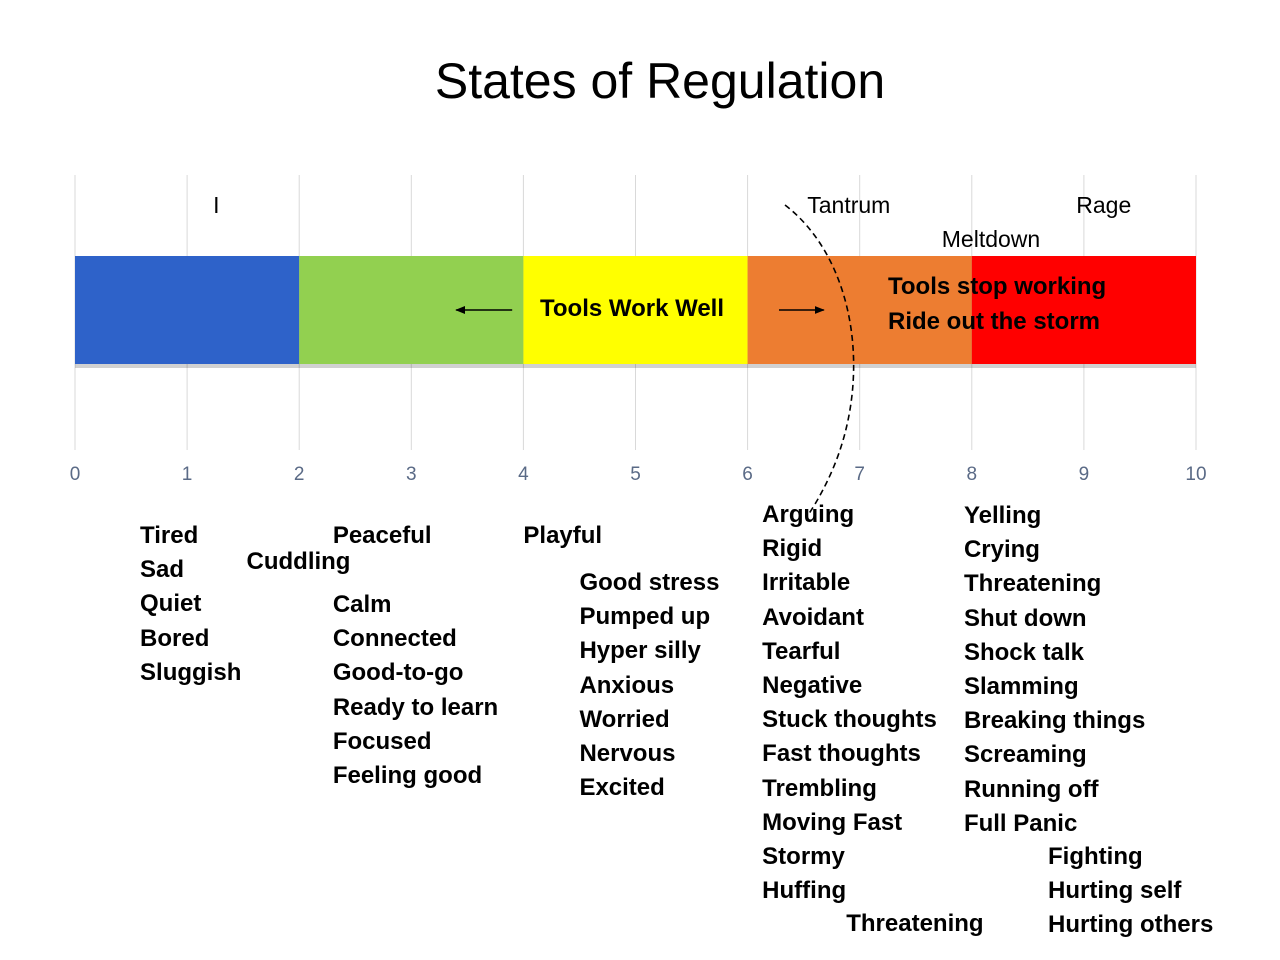 Image resolution: width=1280 pixels, height=960 pixels. Describe the element at coordinates (362, 604) in the screenshot. I see `feeling-word: Calm` at that location.